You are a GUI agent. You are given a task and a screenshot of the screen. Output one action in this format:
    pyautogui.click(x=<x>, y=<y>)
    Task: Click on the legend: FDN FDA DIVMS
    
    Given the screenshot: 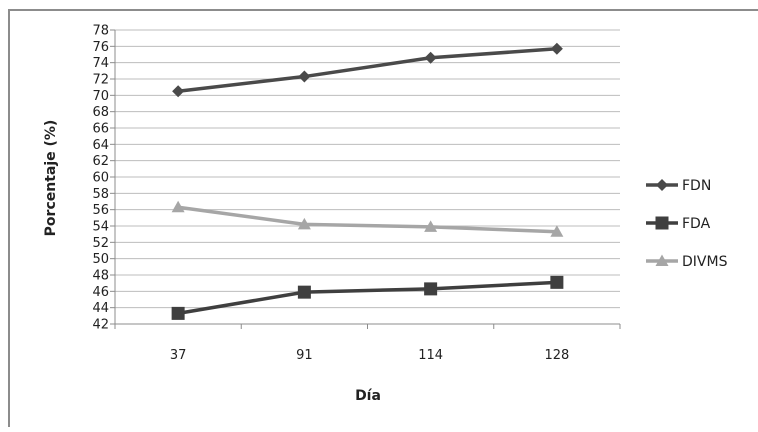 What is the action you would take?
    pyautogui.click(x=687, y=224)
    